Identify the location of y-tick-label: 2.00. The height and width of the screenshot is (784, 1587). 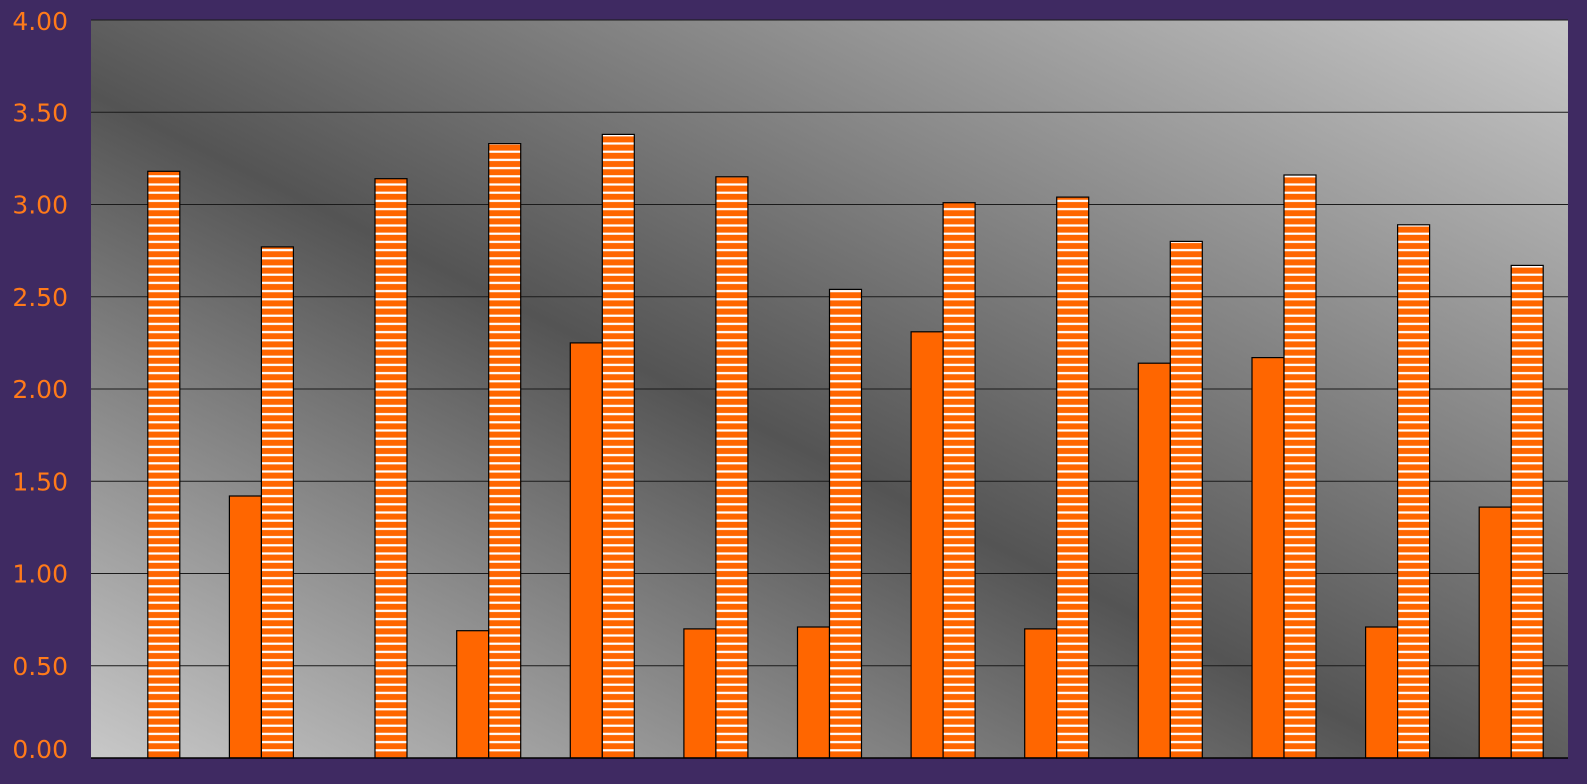
(40, 389).